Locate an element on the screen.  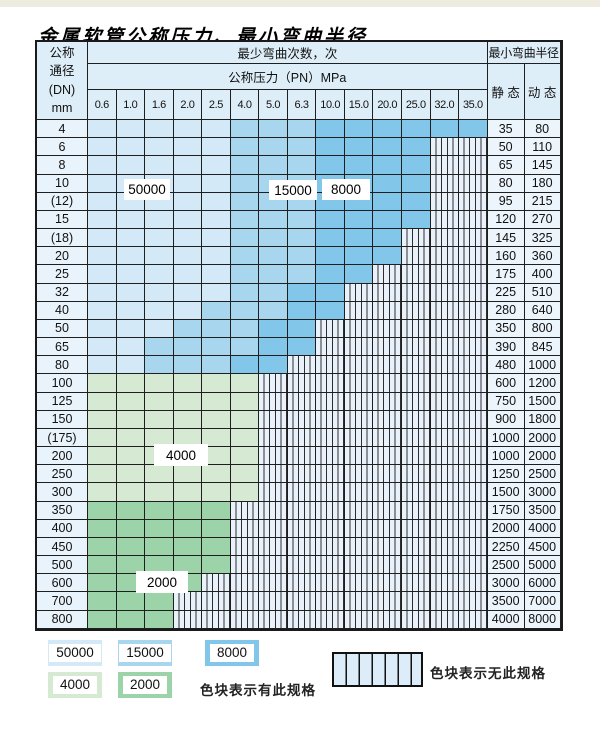
spec-cell-dn100-pn10.0 is located at coordinates (330, 383).